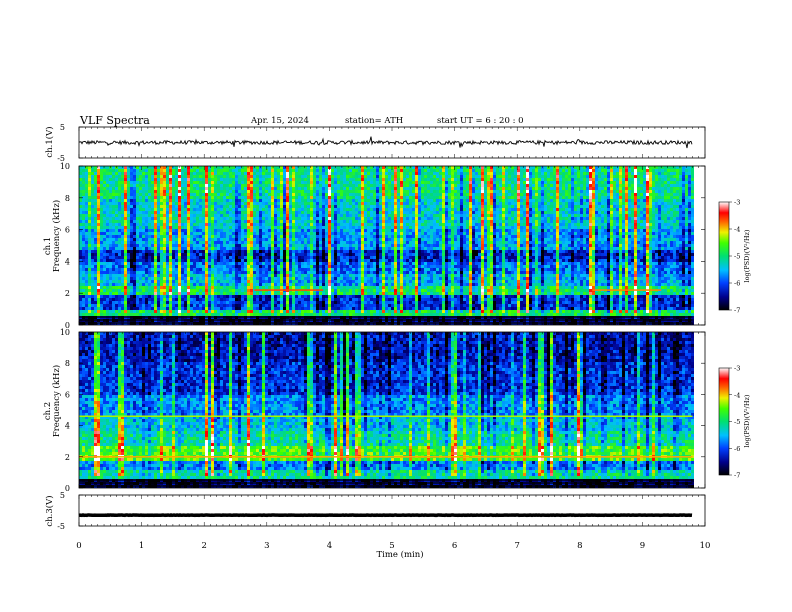 The image size is (792, 612). I want to click on time-tick-3: 3, so click(266, 546).